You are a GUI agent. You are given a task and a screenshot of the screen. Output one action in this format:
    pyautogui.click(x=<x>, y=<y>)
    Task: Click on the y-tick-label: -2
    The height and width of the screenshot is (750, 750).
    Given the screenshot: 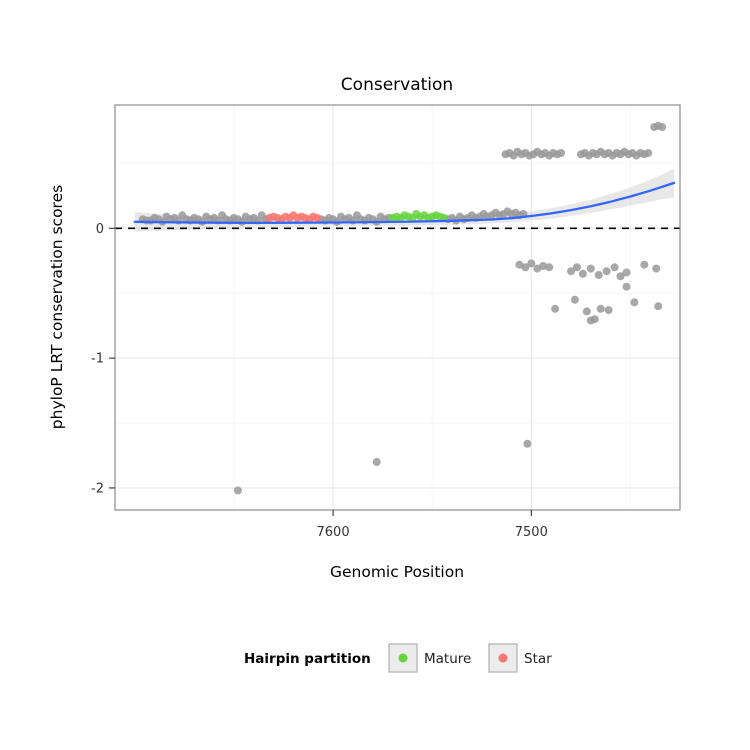 What is the action you would take?
    pyautogui.click(x=97, y=488)
    